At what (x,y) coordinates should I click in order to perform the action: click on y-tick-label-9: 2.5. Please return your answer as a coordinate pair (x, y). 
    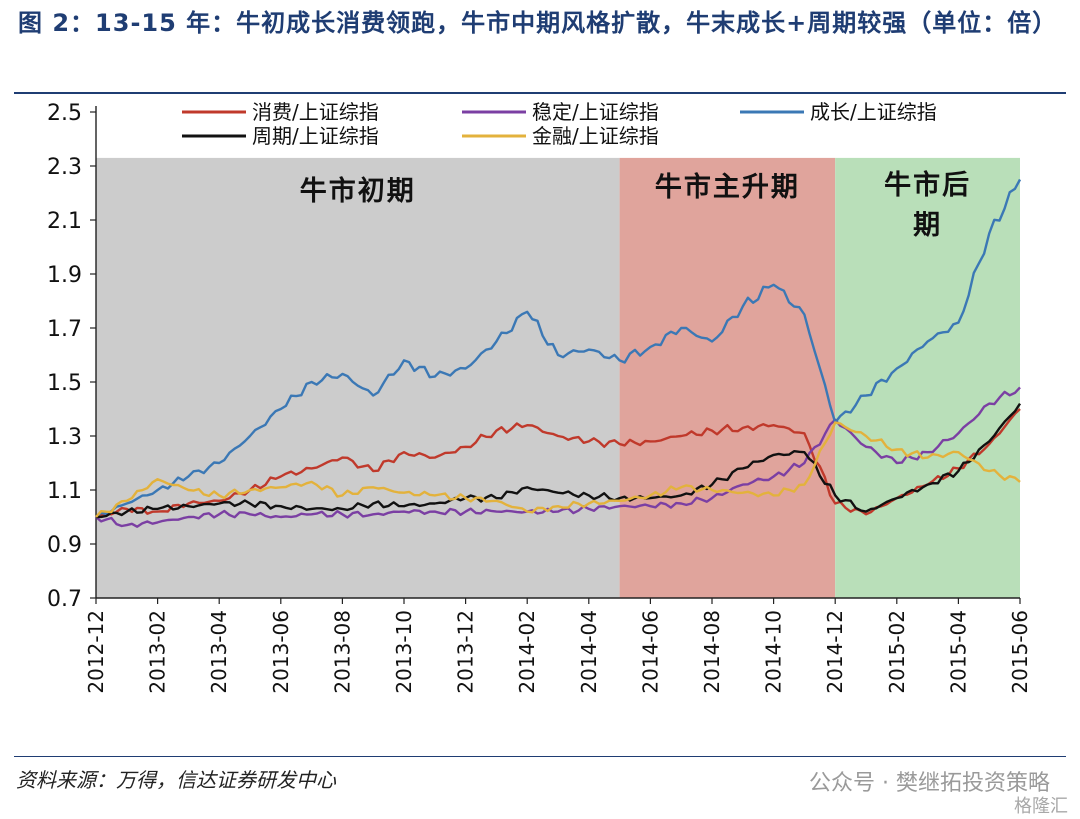
    Looking at the image, I should click on (64, 113).